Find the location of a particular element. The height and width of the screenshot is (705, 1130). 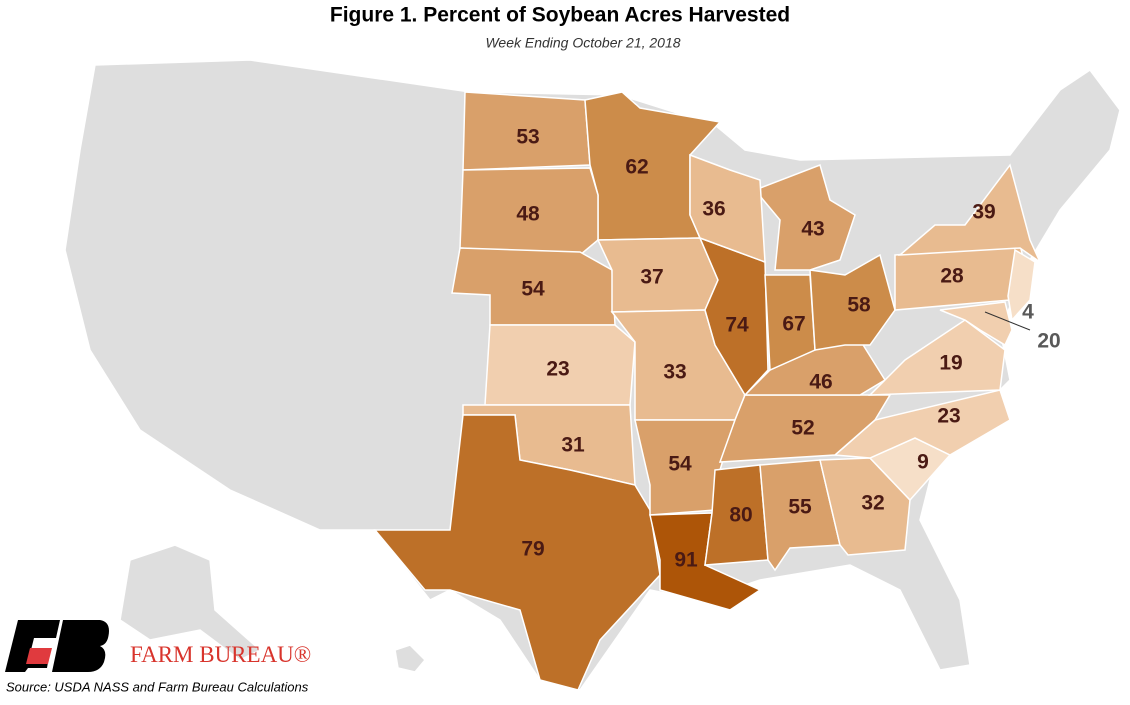

subtitle: Week Ending October 21, 2018 is located at coordinates (582, 43).